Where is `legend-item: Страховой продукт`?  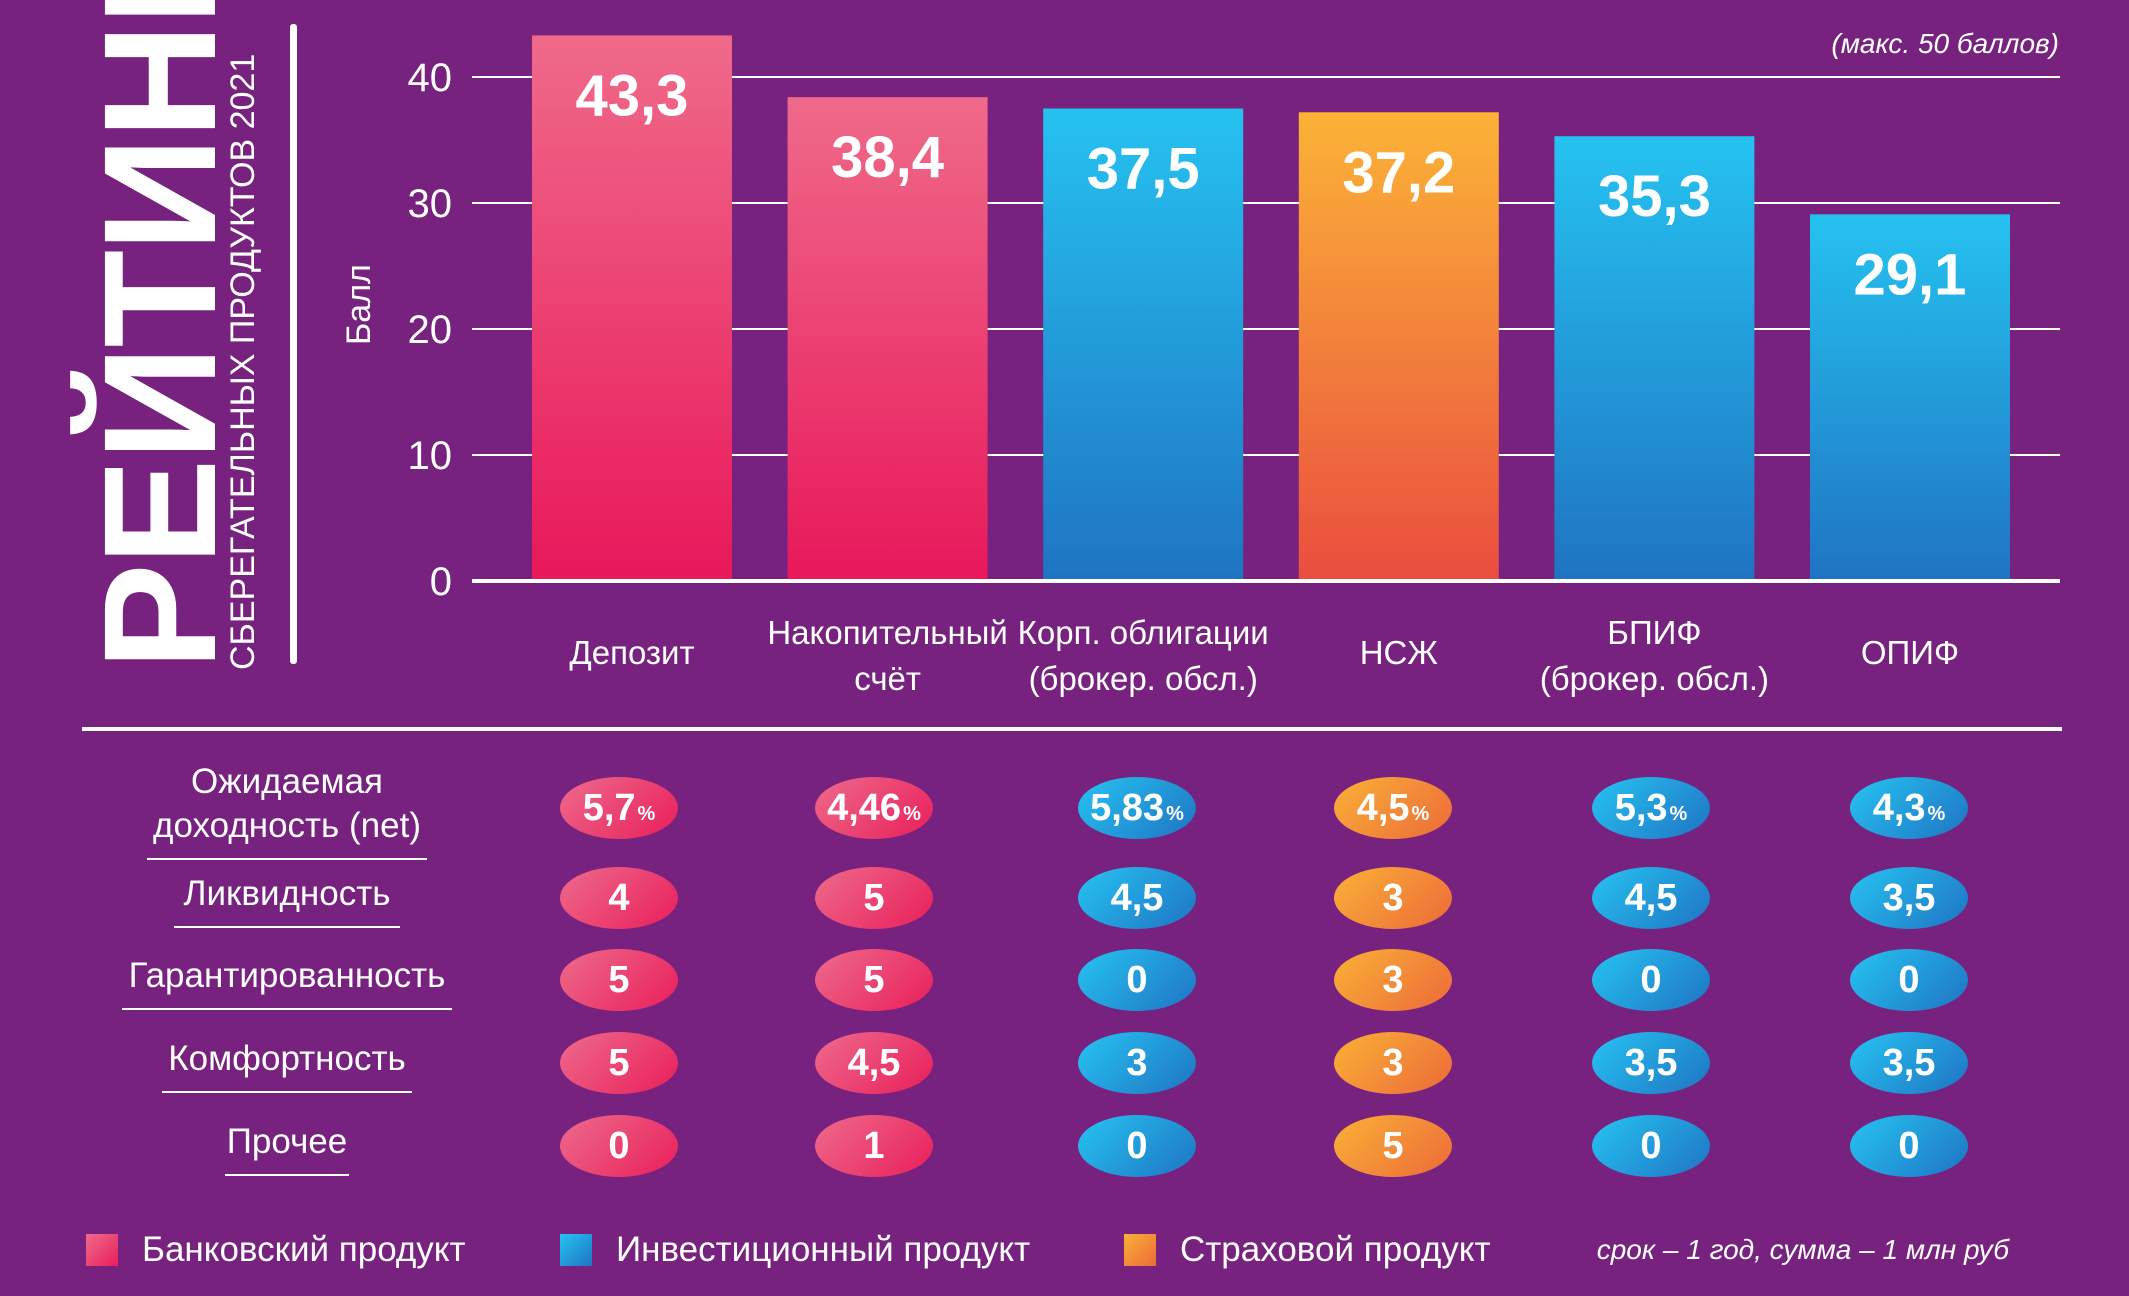
legend-item: Страховой продукт is located at coordinates (1307, 1250).